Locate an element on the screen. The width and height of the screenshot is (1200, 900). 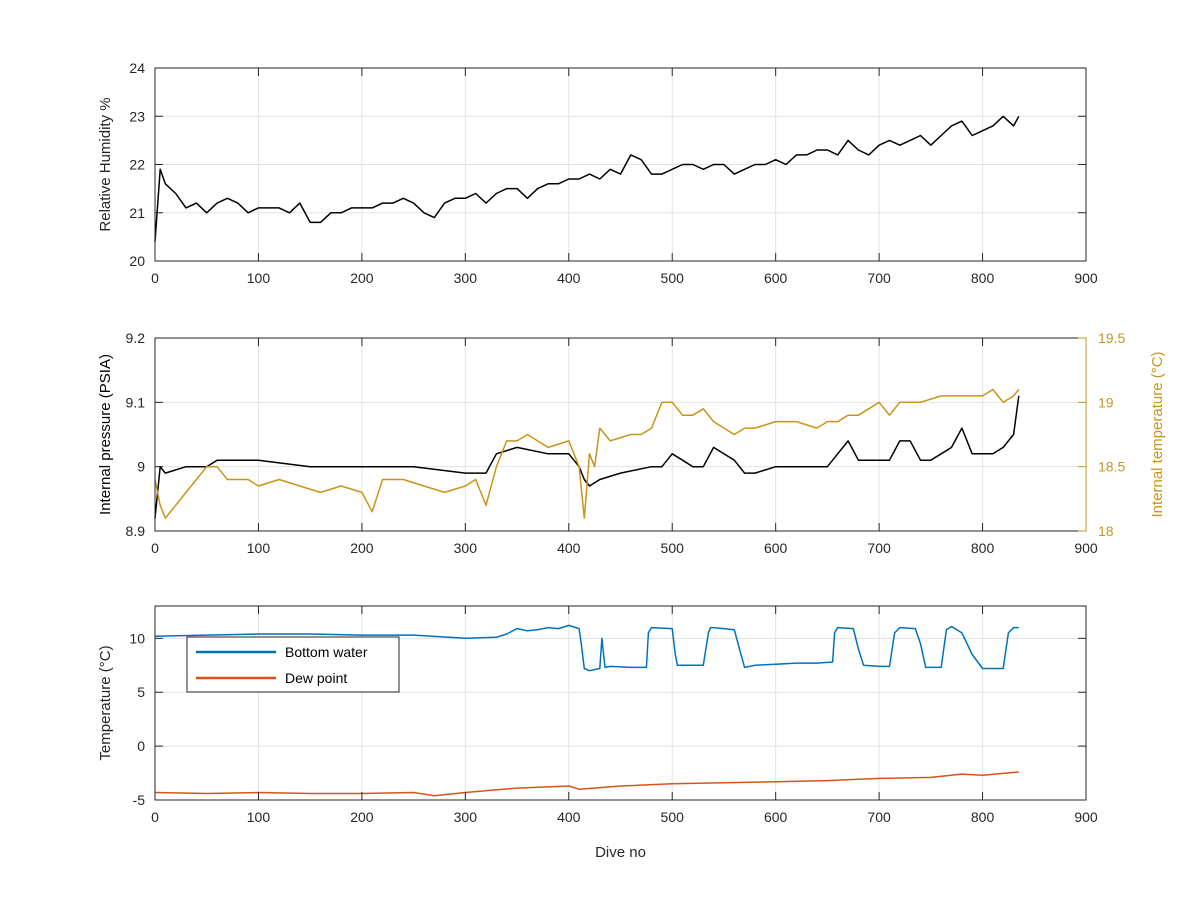
legend: Bottom water Dew point is located at coordinates (293, 664).